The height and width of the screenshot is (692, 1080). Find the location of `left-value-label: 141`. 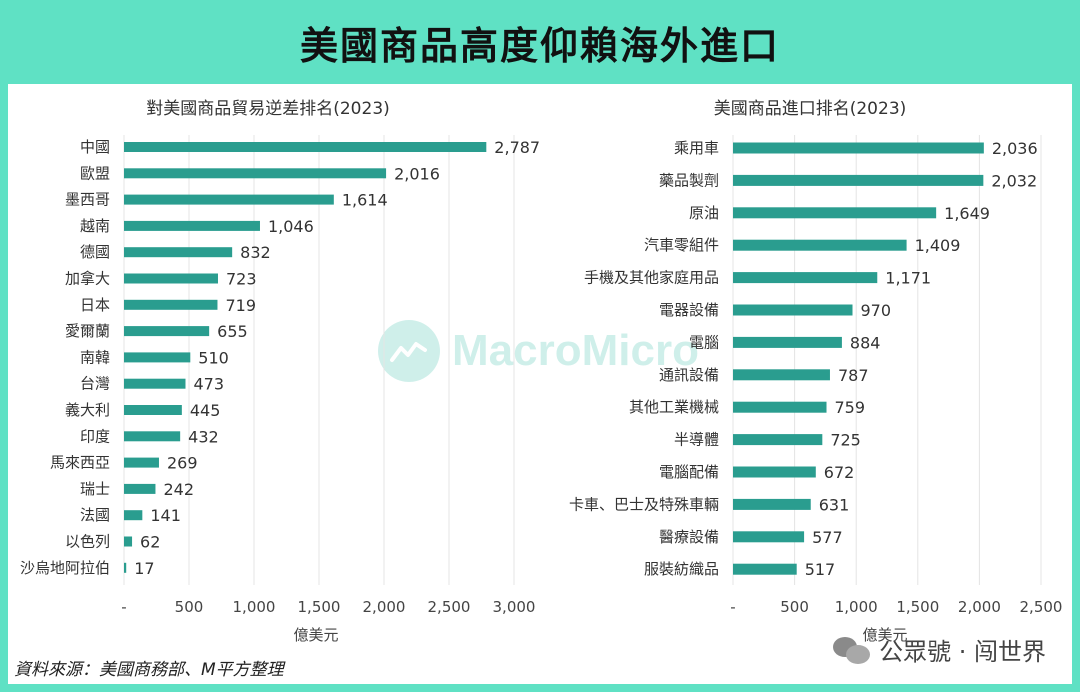

left-value-label: 141 is located at coordinates (165, 515).